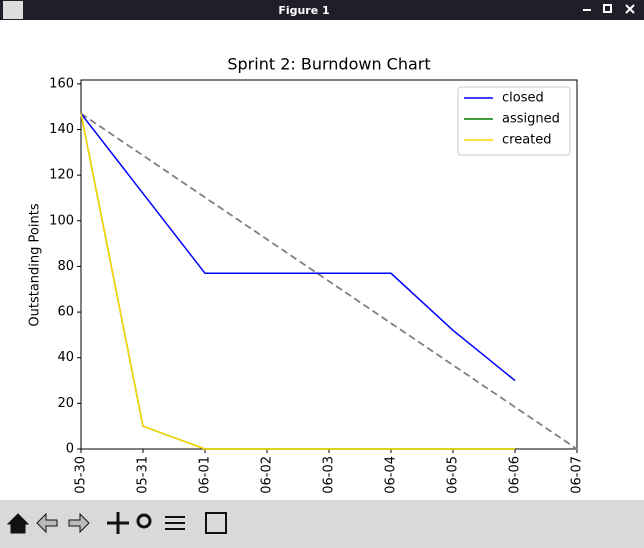  I want to click on pan-button, so click(118, 523).